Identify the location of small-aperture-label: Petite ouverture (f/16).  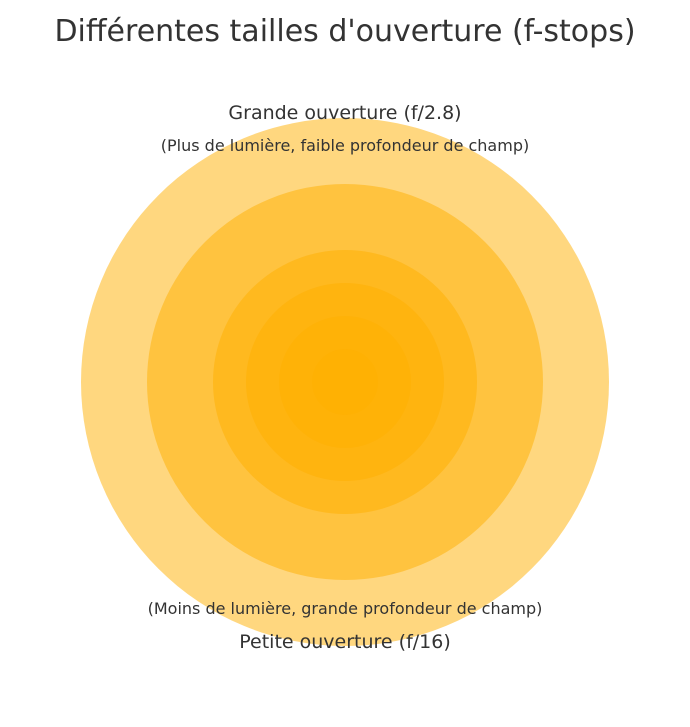
(345, 642).